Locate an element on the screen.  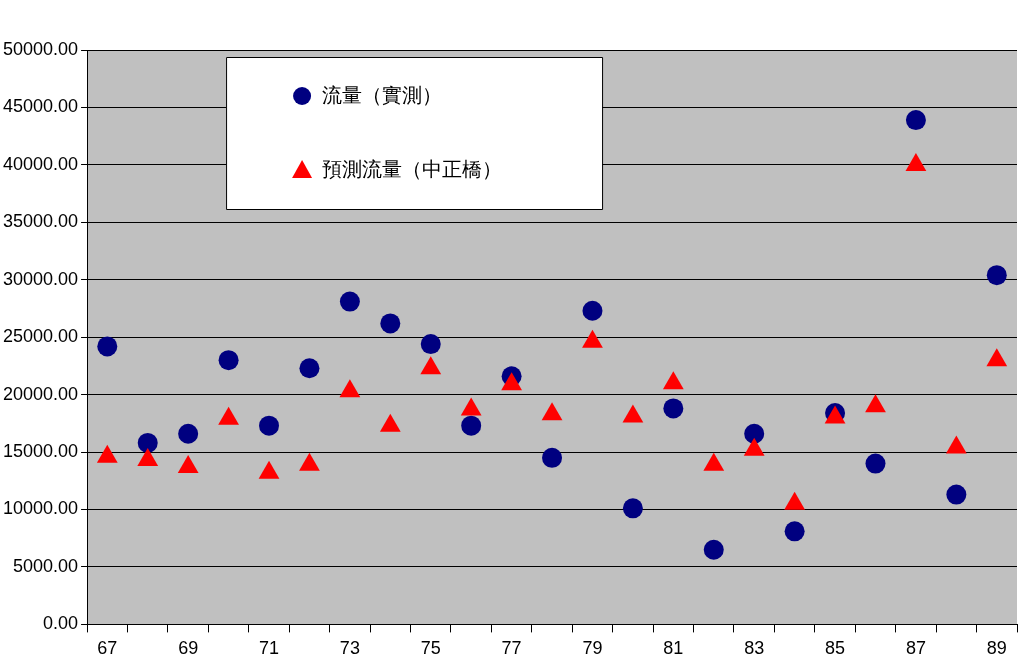
x-tick-label: 85 is located at coordinates (835, 648).